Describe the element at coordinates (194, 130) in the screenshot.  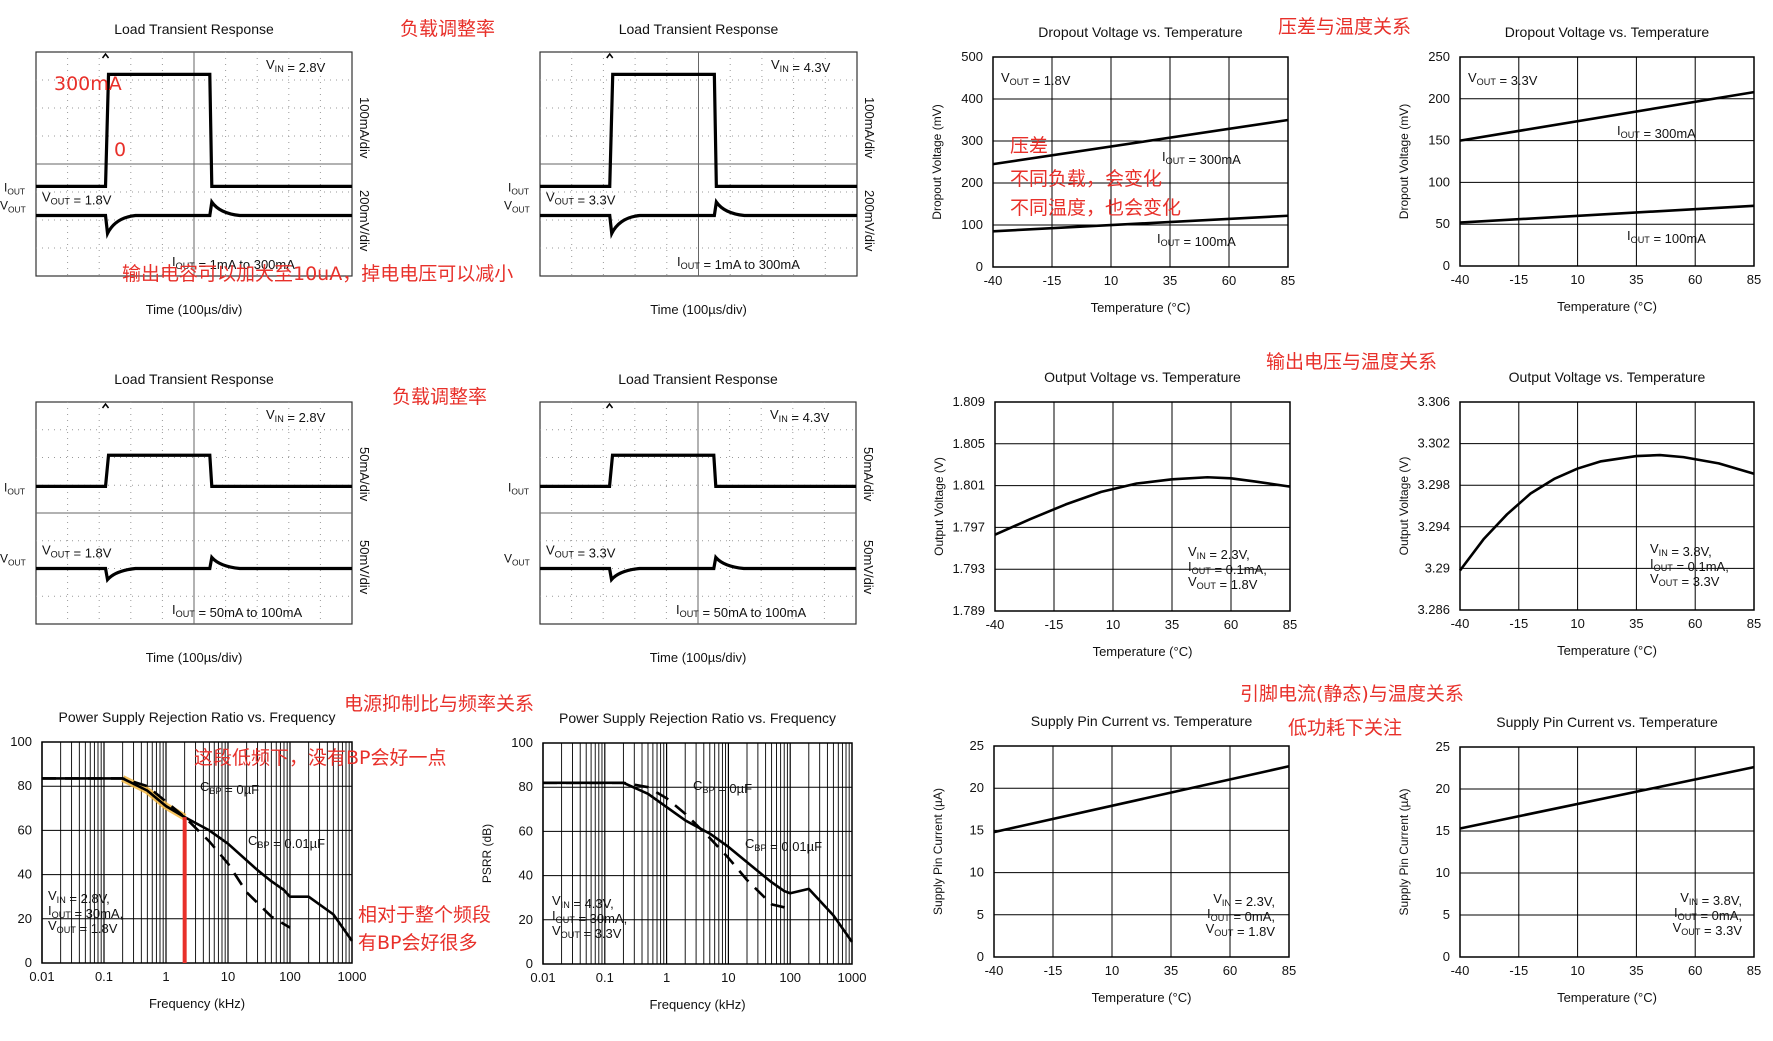
I see `iout-trace` at that location.